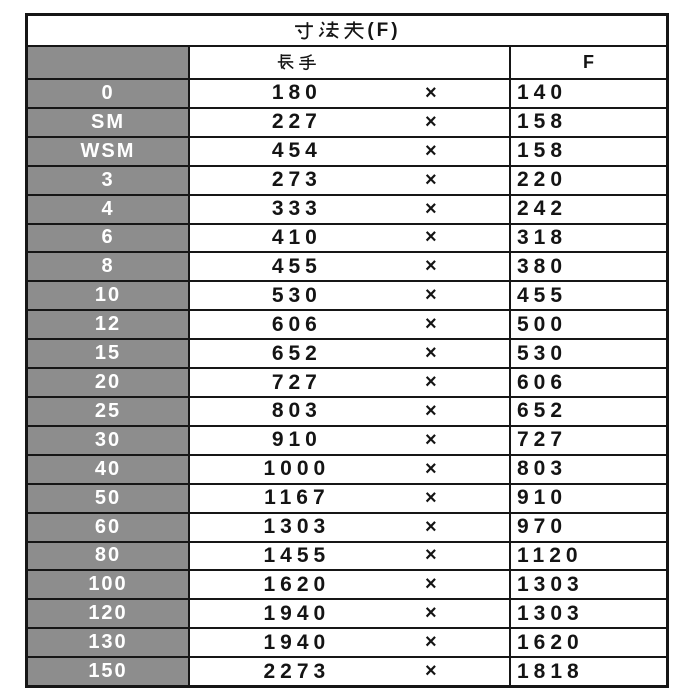 The width and height of the screenshot is (700, 700). Describe the element at coordinates (297, 642) in the screenshot. I see `row-long-value: 1940` at that location.